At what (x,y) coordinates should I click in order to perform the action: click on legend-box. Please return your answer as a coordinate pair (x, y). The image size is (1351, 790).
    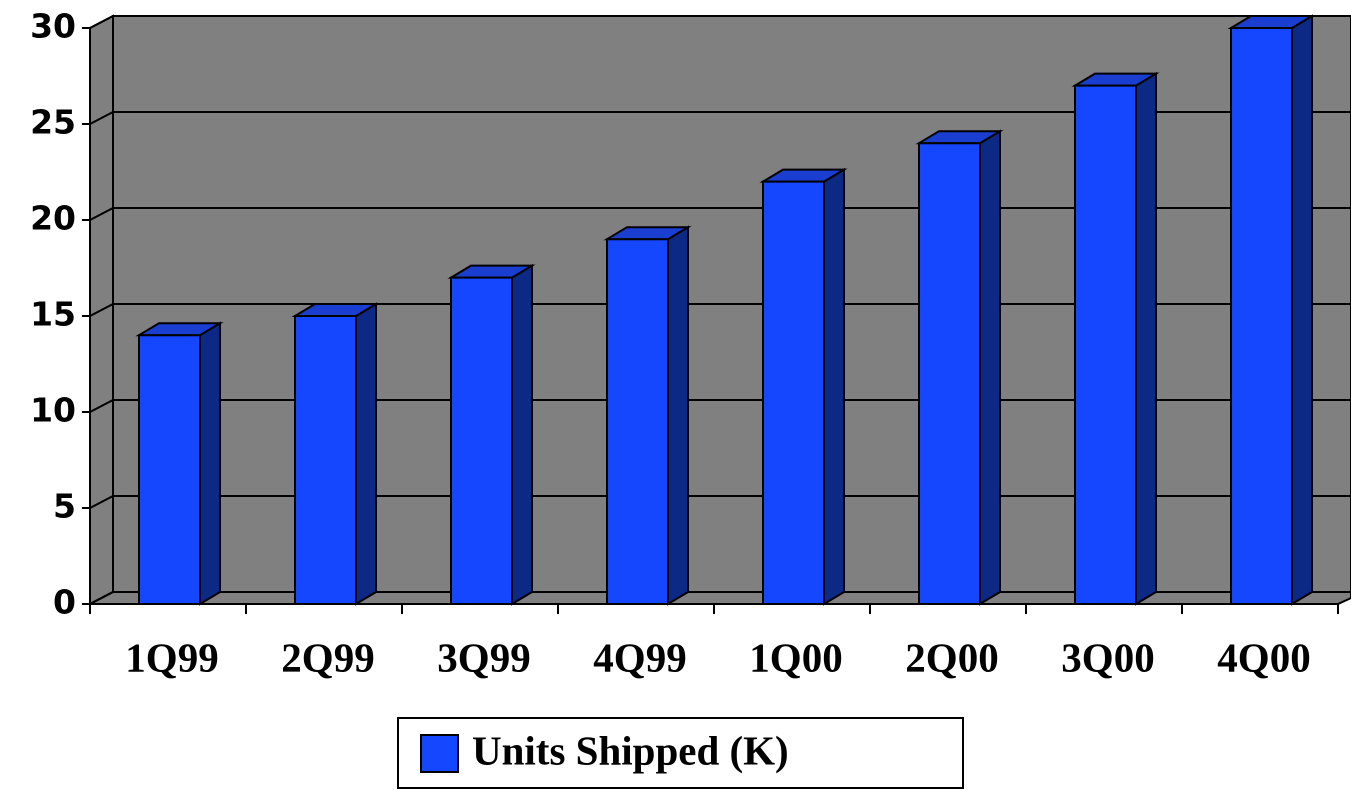
    Looking at the image, I should click on (680, 753).